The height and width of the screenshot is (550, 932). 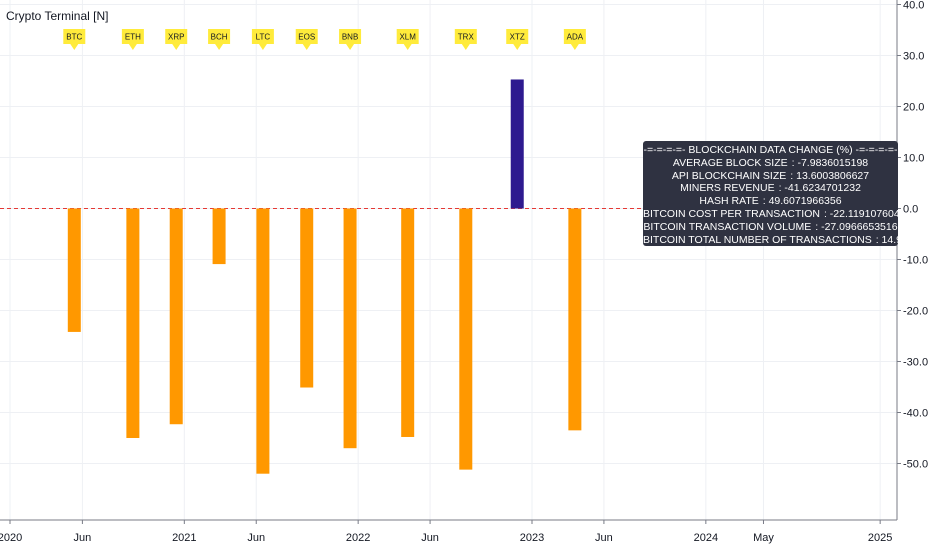 I want to click on x-tick-label: 2023, so click(x=532, y=538).